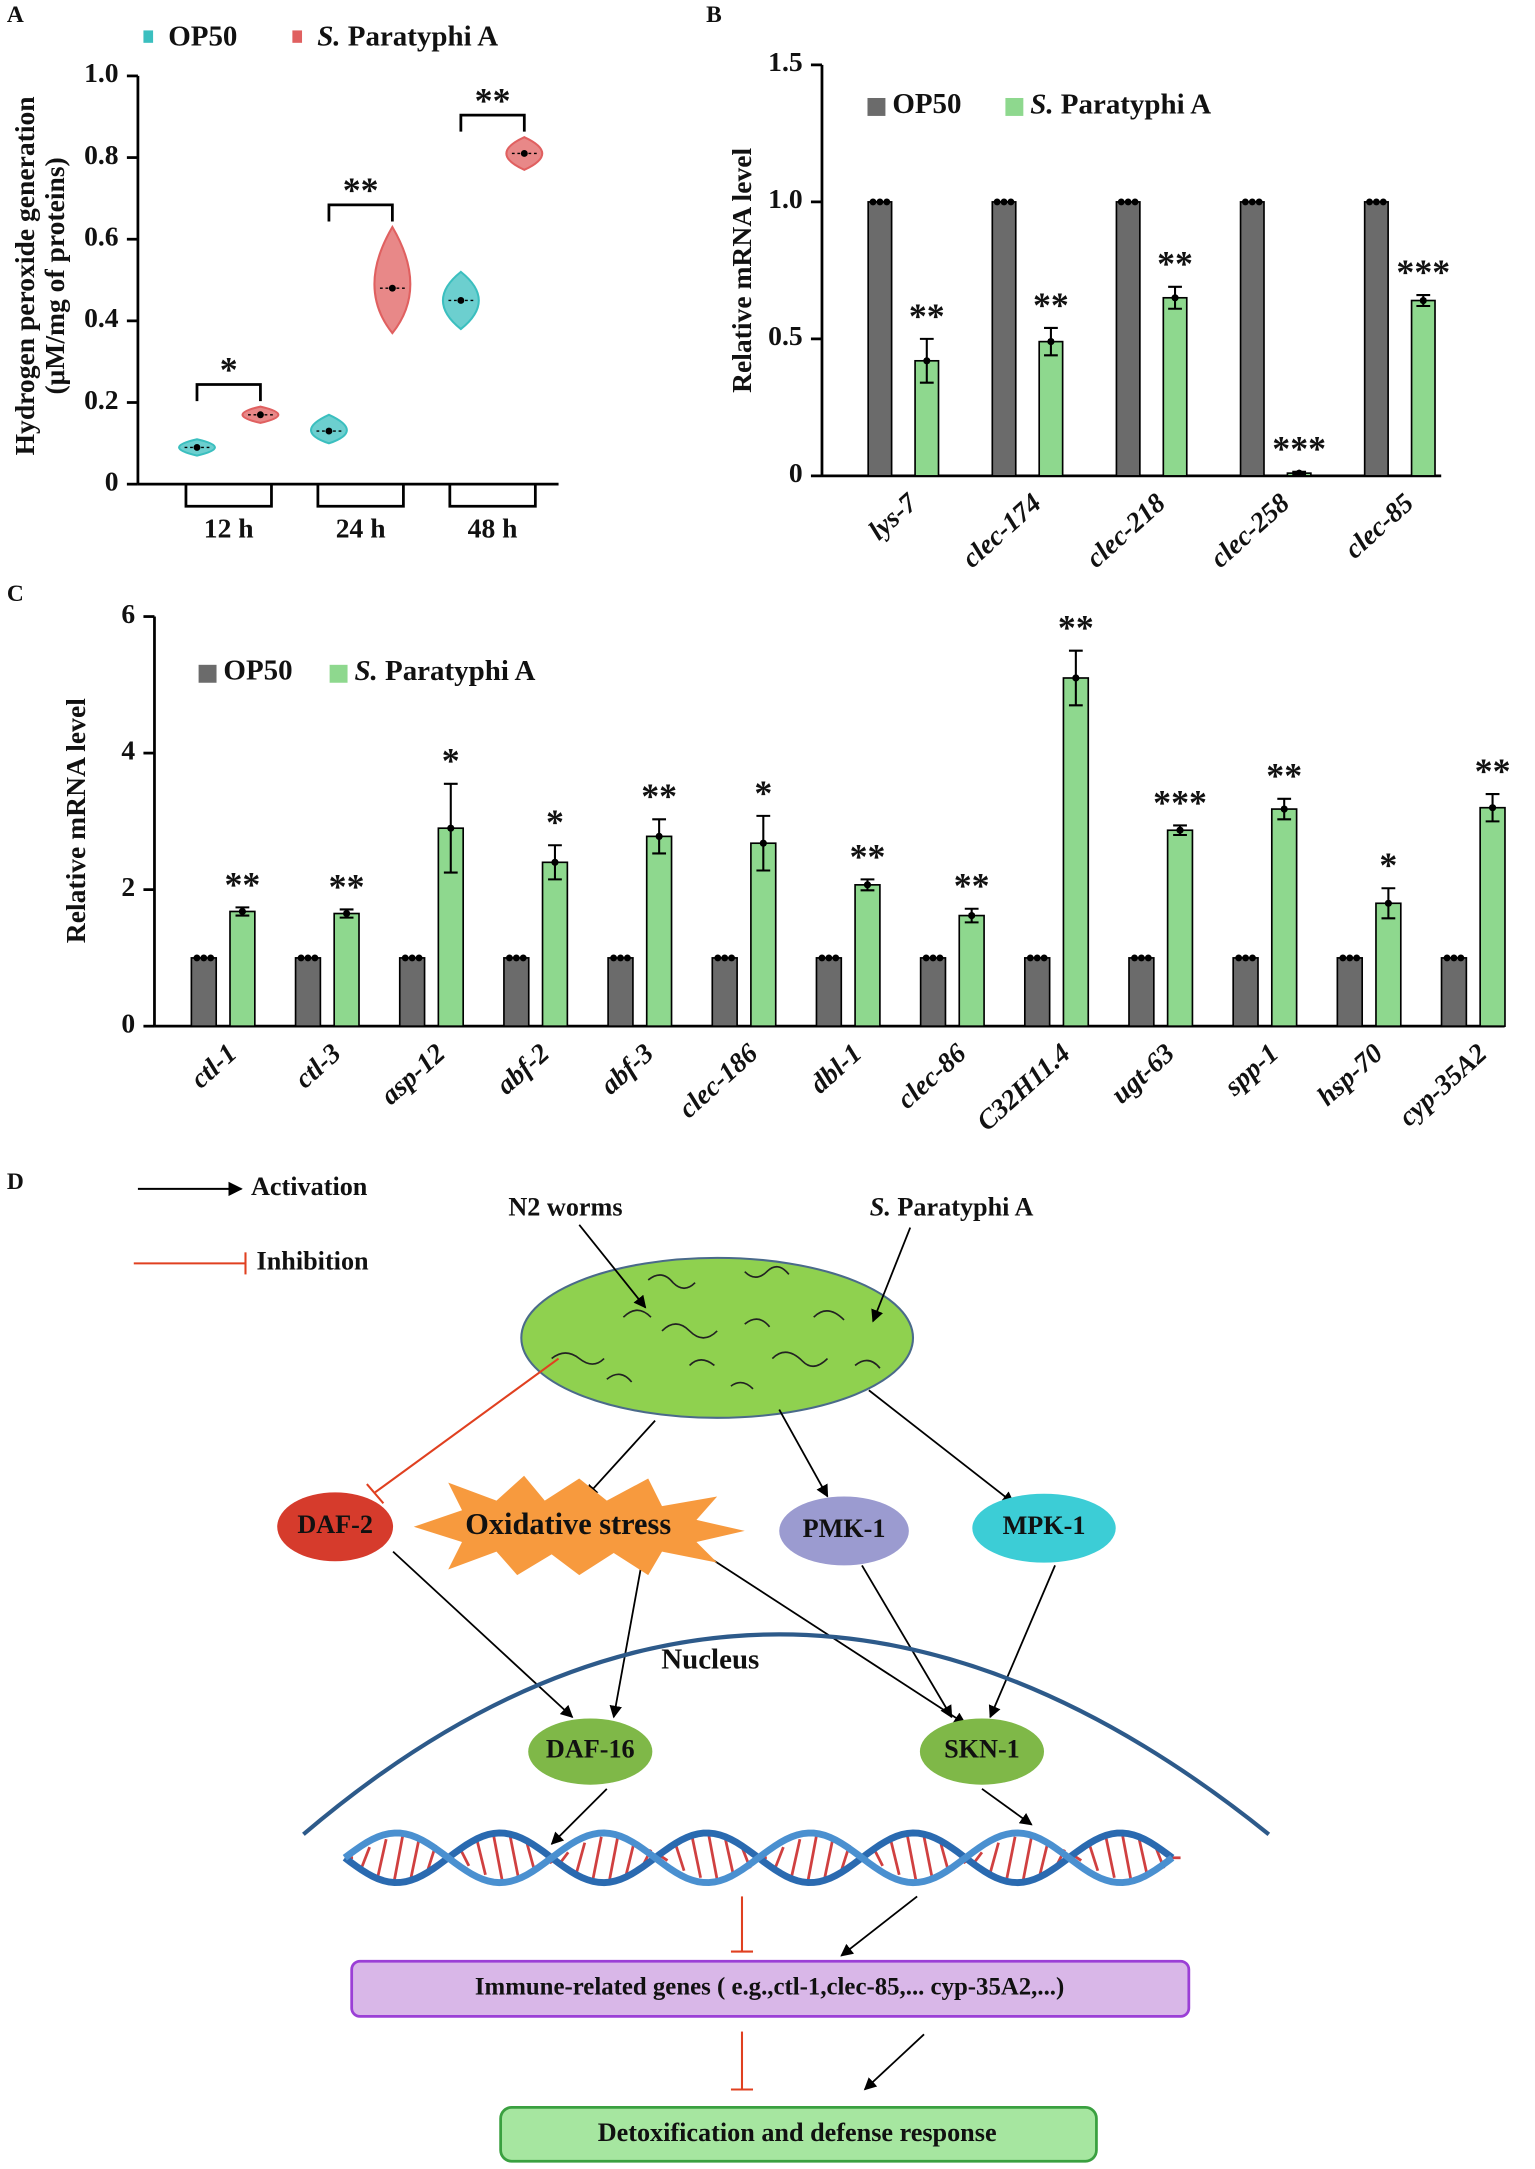 This screenshot has width=1535, height=2169. I want to click on dna, so click(761, 1858).